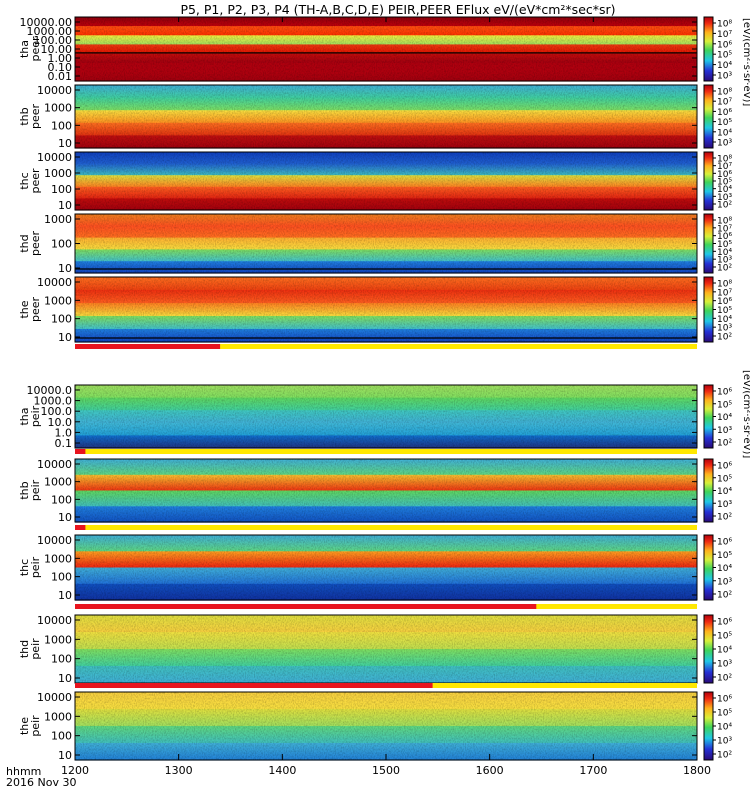 The height and width of the screenshot is (804, 750). Describe the element at coordinates (64, 443) in the screenshot. I see `y-tick-label: 0.1` at that location.